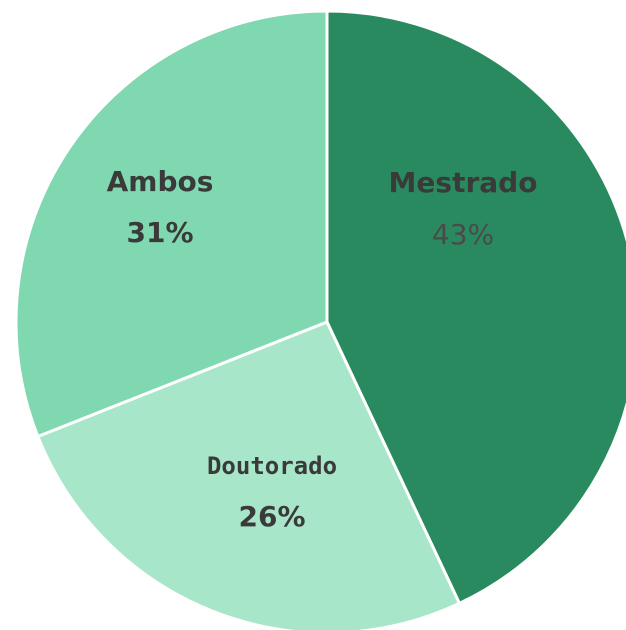  I want to click on slice-label: Doutorado, so click(272, 466).